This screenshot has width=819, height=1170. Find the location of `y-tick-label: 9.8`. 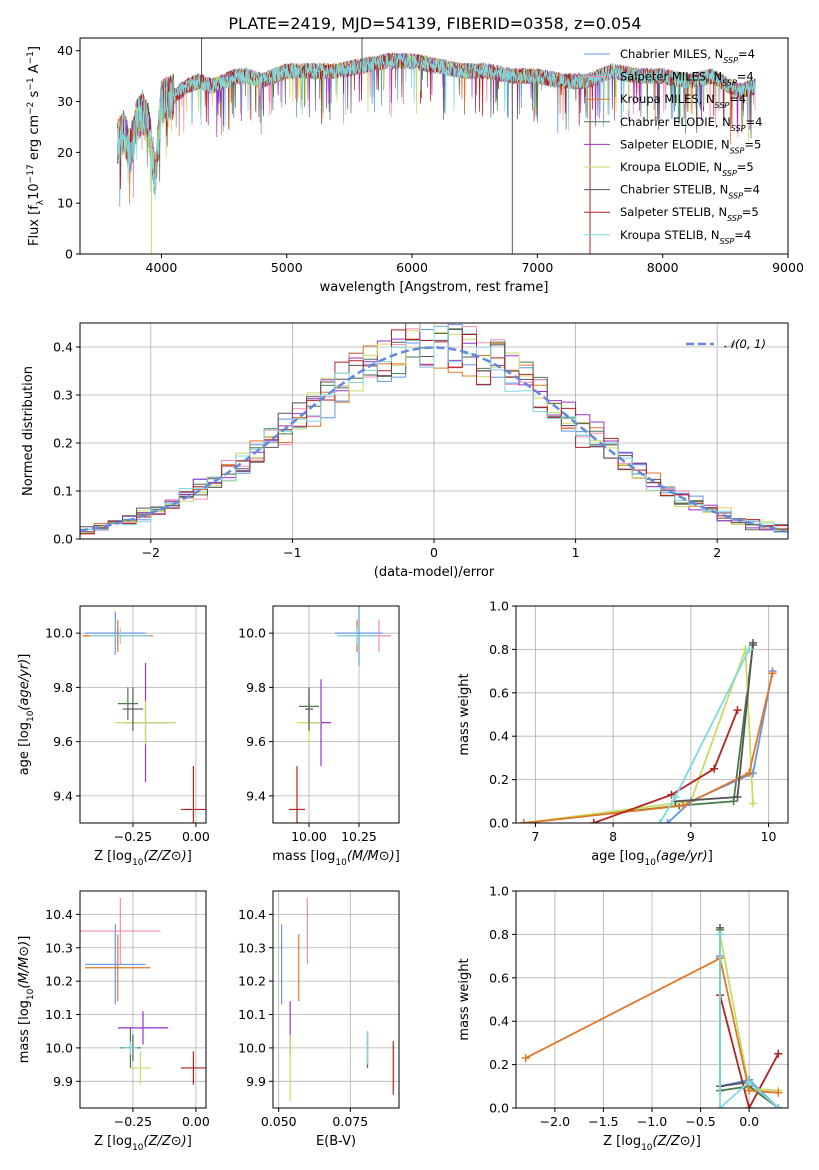

y-tick-label: 9.8 is located at coordinates (63, 687).